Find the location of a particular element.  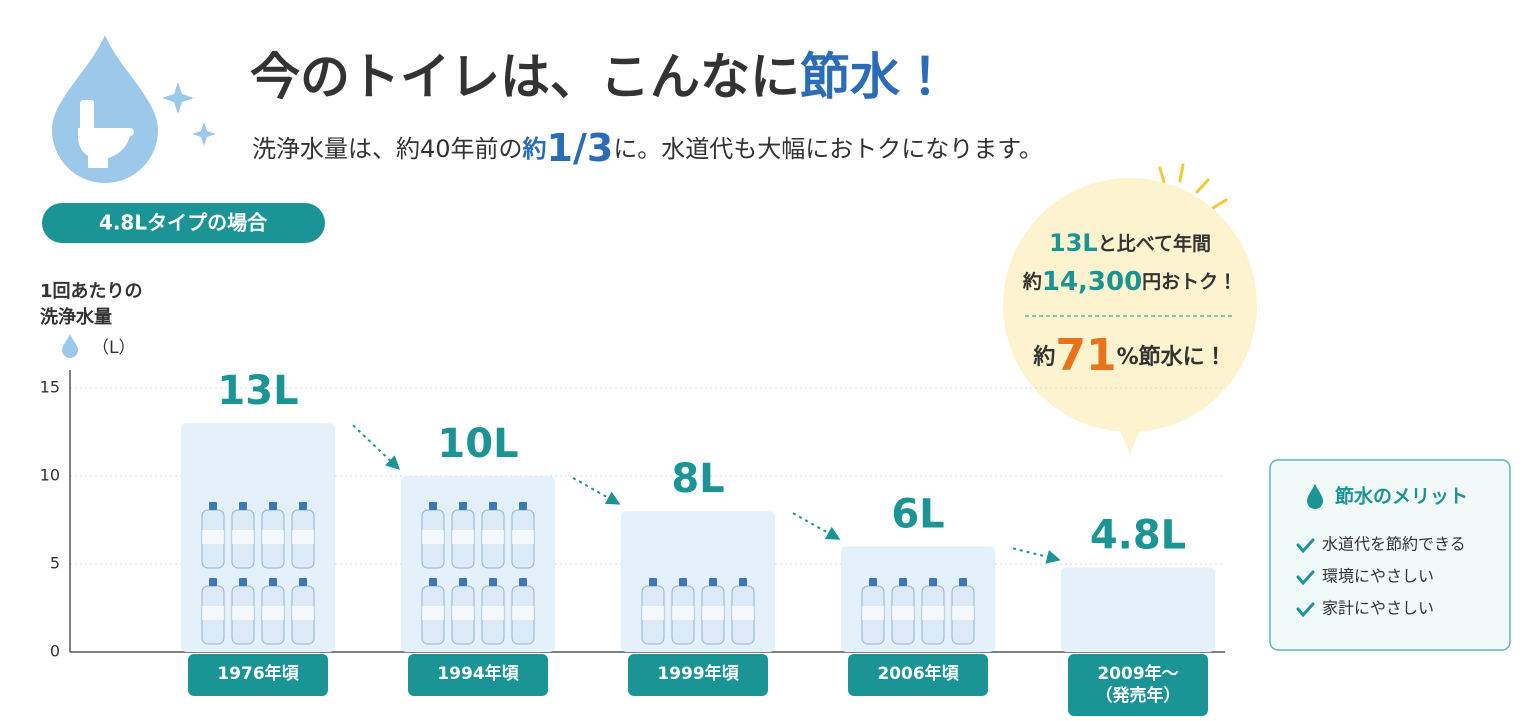

y-axis-label: 1回あたりの is located at coordinates (91, 291).